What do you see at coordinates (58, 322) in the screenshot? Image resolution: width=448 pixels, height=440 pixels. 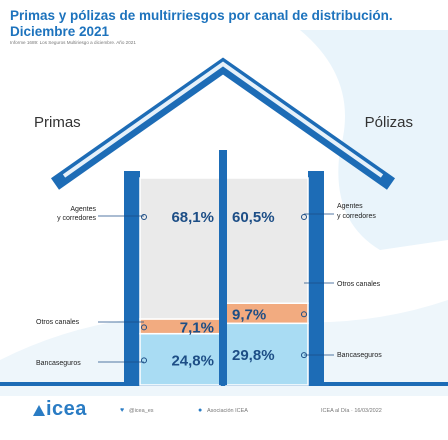 I see `side-label-left-otros-canales: Otros canales` at bounding box center [58, 322].